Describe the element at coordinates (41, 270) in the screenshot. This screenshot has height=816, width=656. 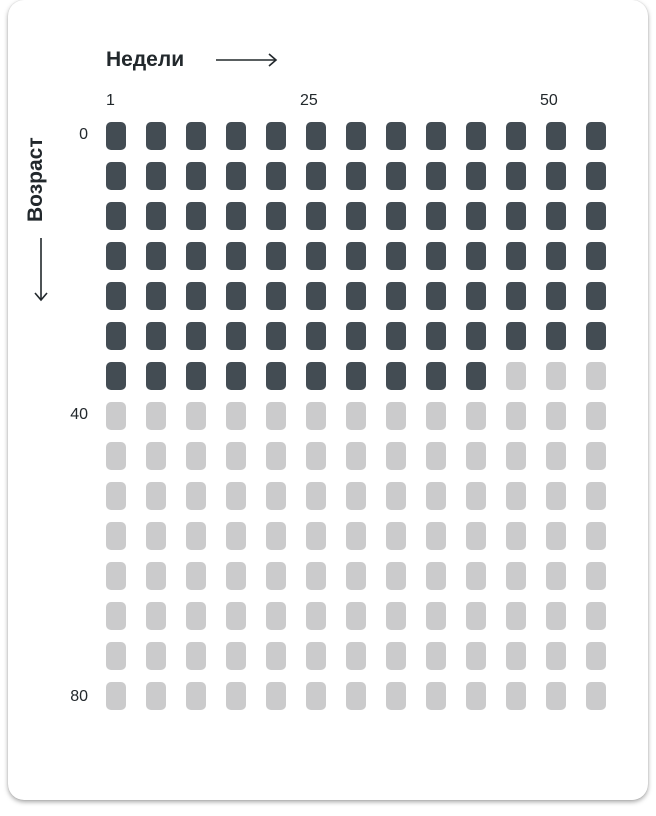
I see `arrow-down-icon` at that location.